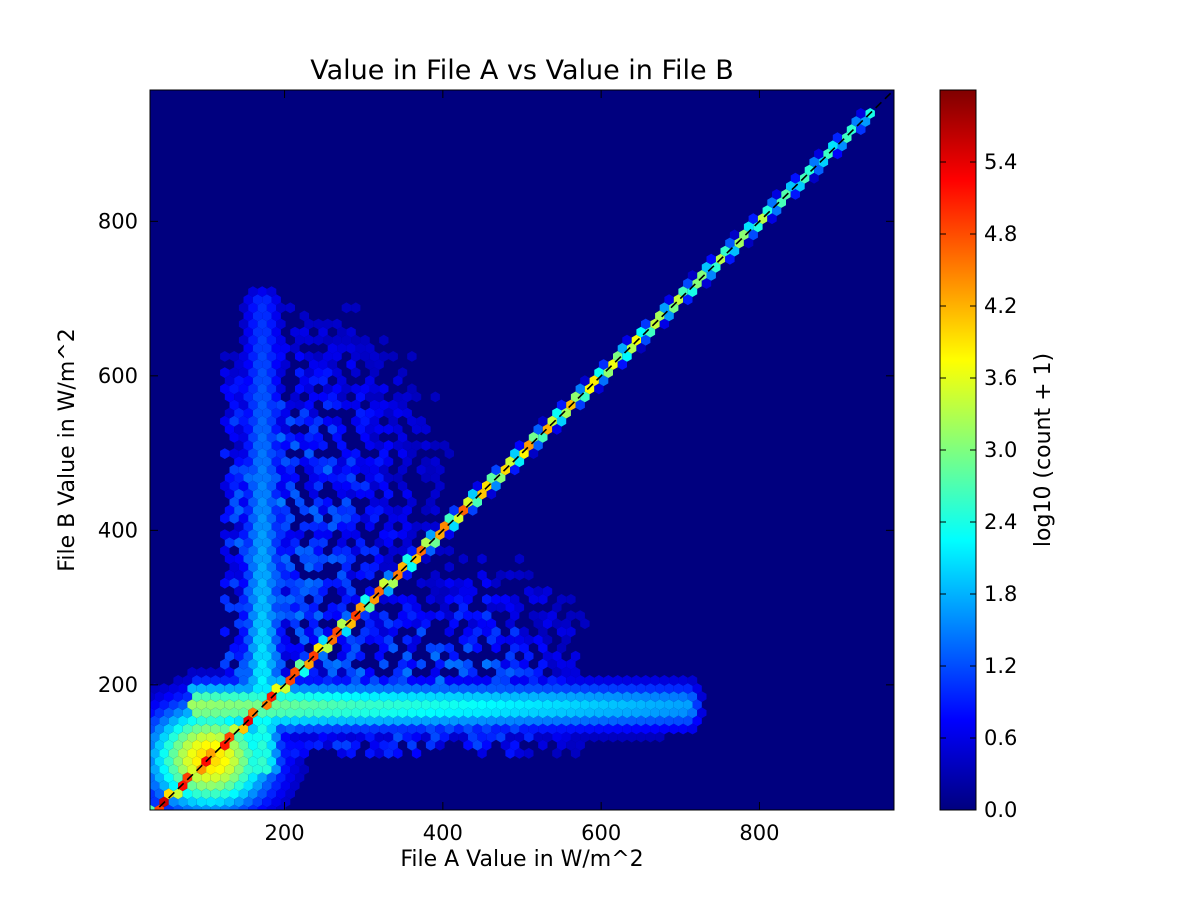 Image resolution: width=1200 pixels, height=900 pixels. Describe the element at coordinates (1000, 450) in the screenshot. I see `colorbar-tick-label: 3.0` at that location.